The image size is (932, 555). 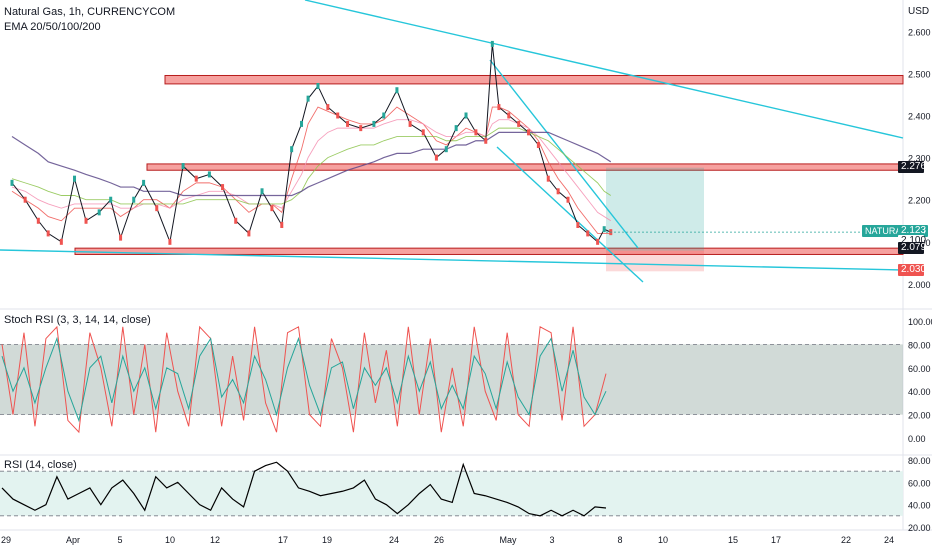 What do you see at coordinates (919, 528) in the screenshot?
I see `rsi-tick-label: 20.00` at bounding box center [919, 528].